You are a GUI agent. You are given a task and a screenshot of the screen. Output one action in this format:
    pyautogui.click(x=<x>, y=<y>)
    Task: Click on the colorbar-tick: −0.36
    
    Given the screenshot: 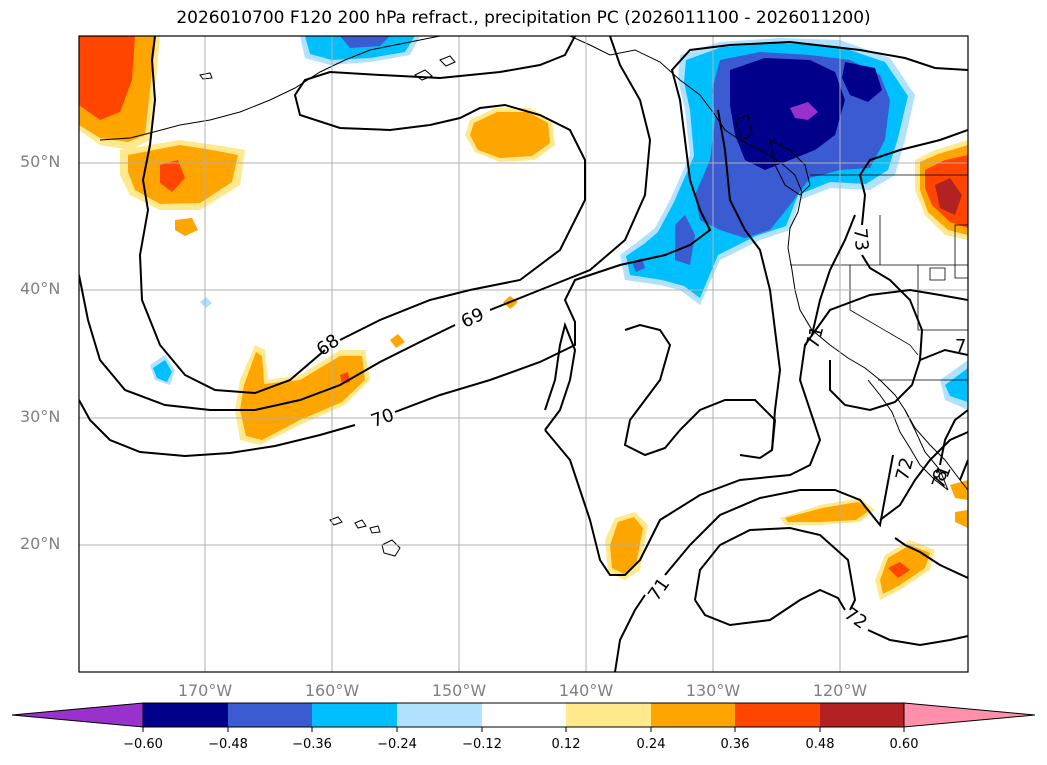 What is the action you would take?
    pyautogui.click(x=312, y=744)
    